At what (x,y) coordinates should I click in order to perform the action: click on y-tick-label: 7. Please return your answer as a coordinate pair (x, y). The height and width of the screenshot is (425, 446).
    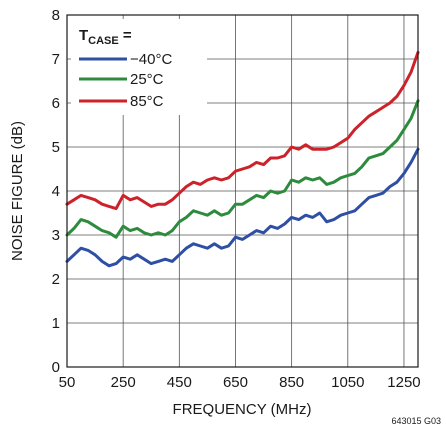
    Looking at the image, I should click on (56, 59).